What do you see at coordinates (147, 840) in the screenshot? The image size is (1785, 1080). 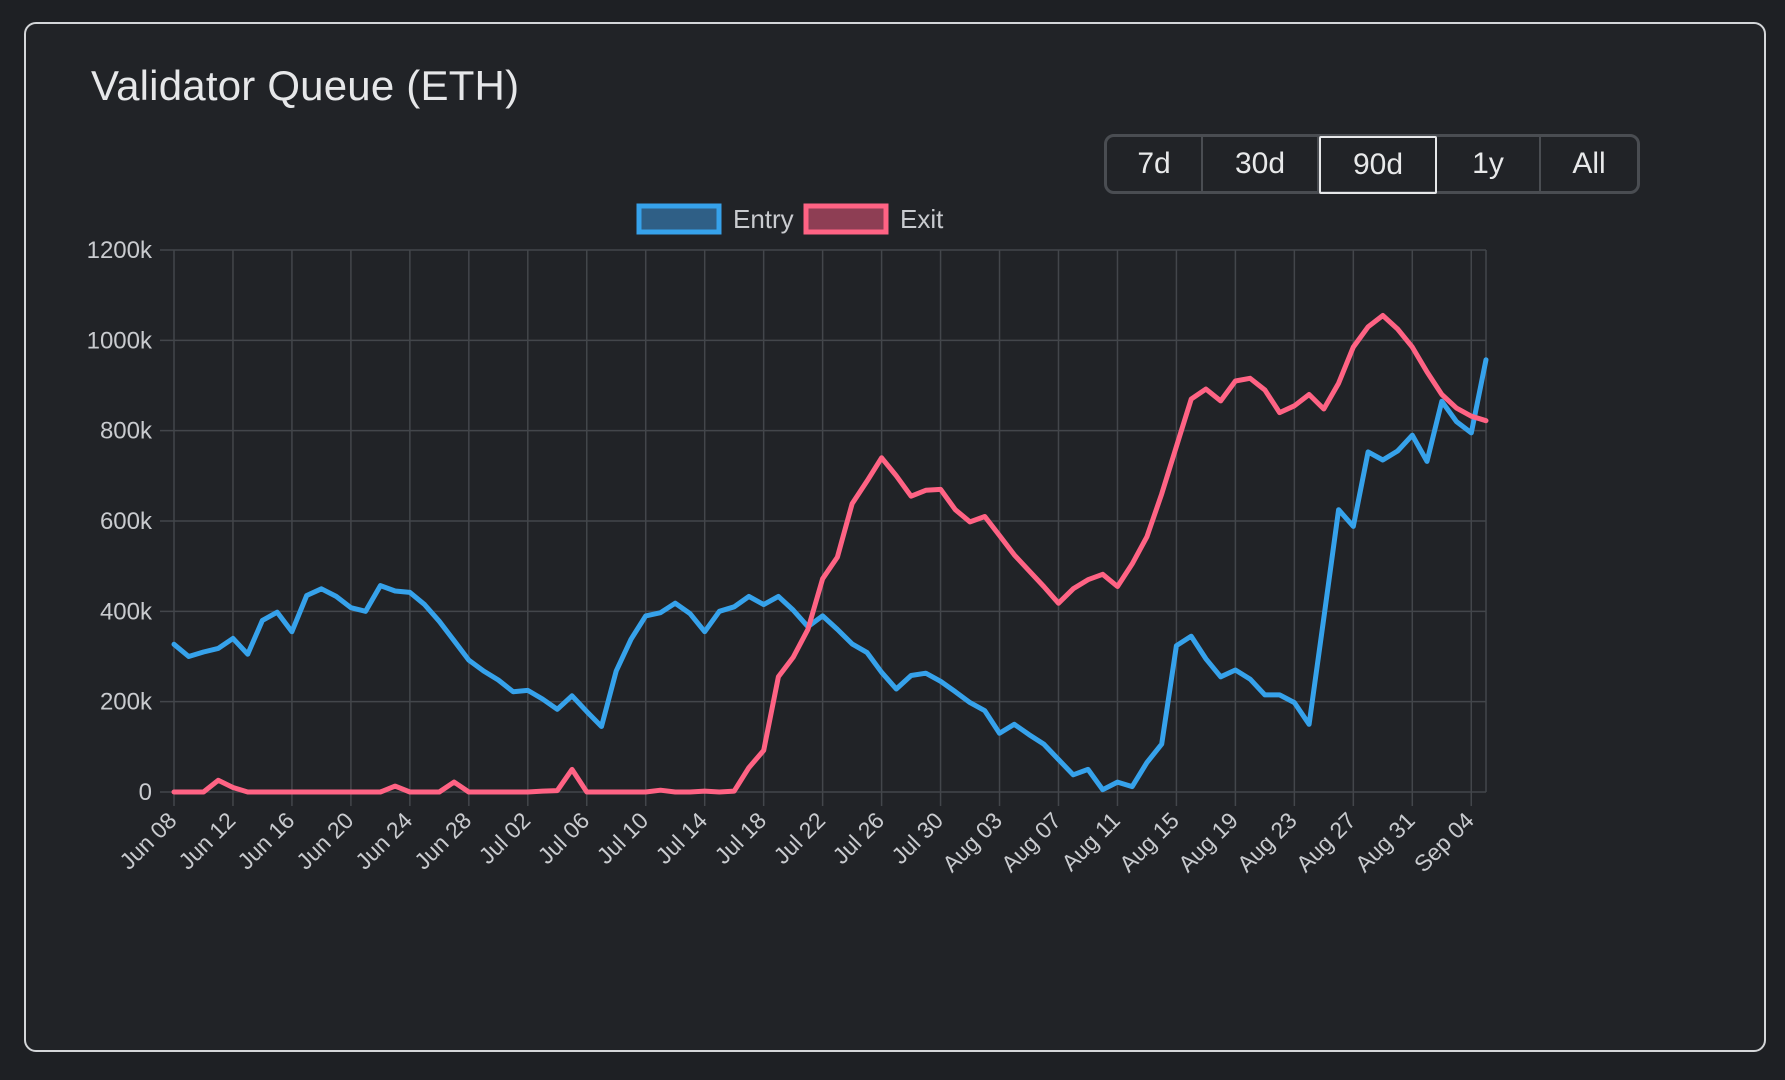 I see `x-tick-label: Jun 08` at bounding box center [147, 840].